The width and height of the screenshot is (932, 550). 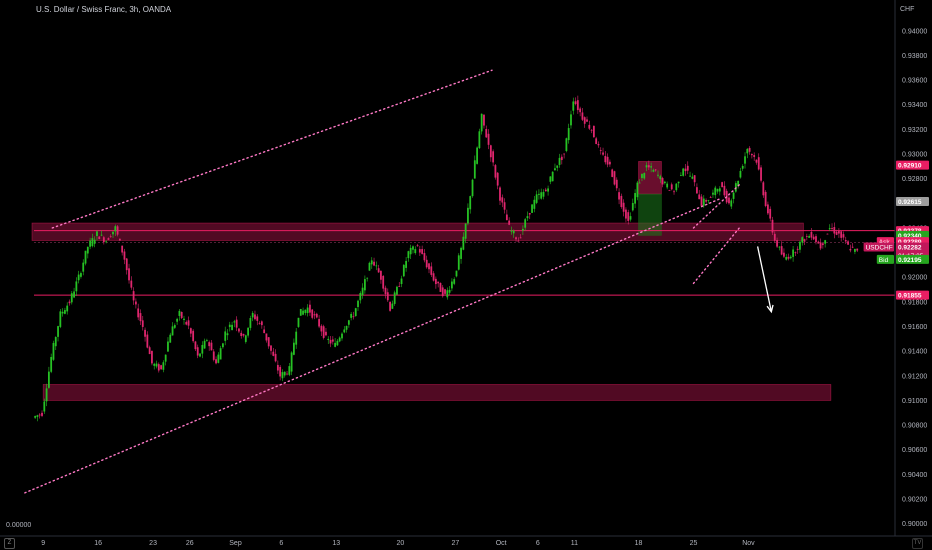 I want to click on resistance-zone, so click(x=417, y=231).